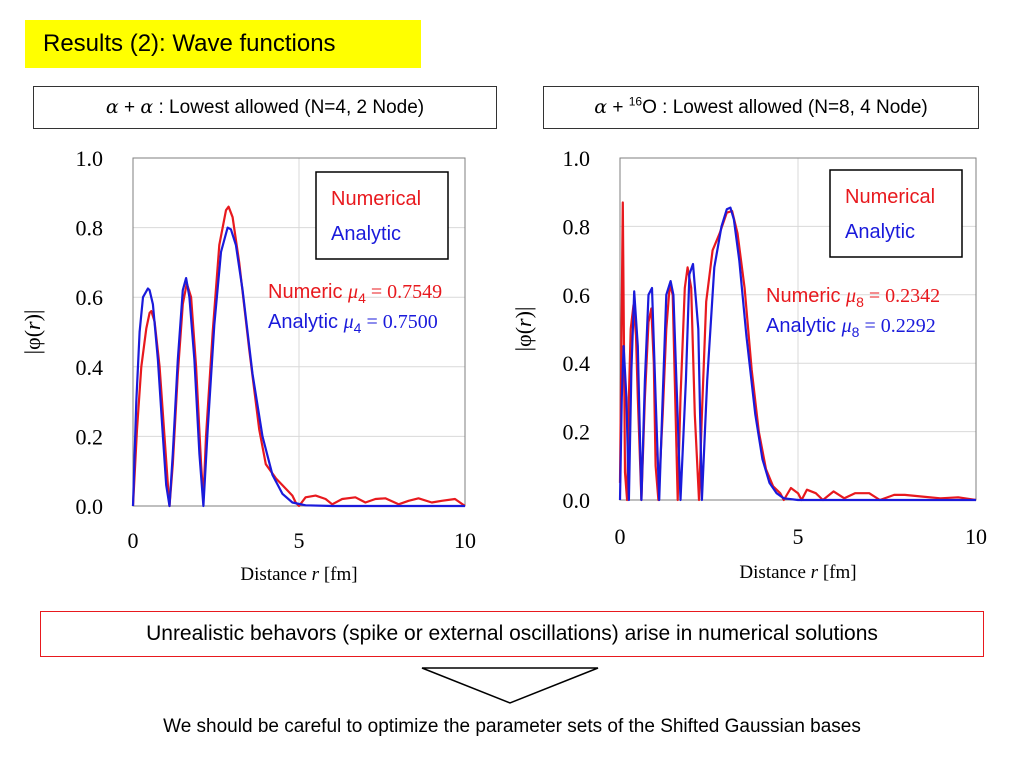  I want to click on mu-value: = 0.7549, so click(404, 292).